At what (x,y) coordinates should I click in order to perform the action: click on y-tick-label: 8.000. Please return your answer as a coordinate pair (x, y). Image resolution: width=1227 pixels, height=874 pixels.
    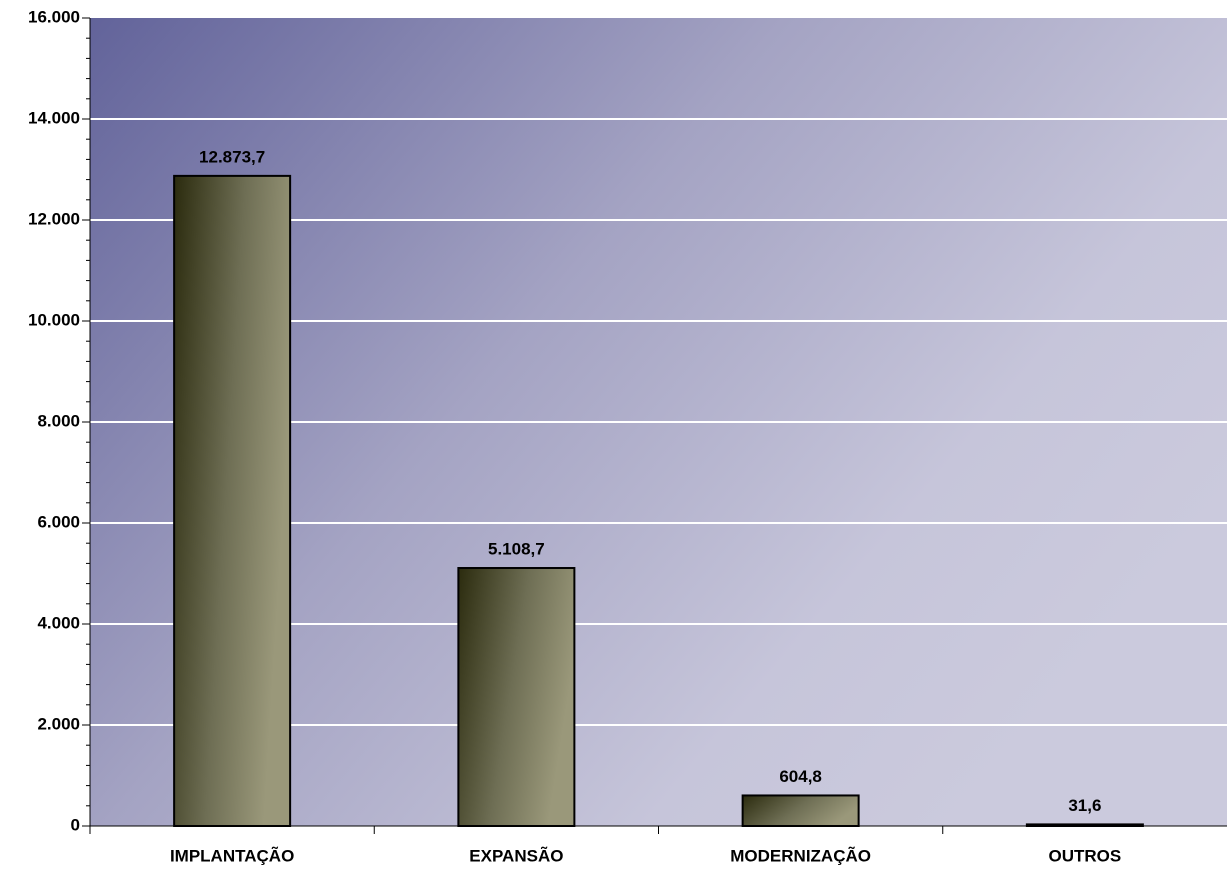
    Looking at the image, I should click on (58, 420).